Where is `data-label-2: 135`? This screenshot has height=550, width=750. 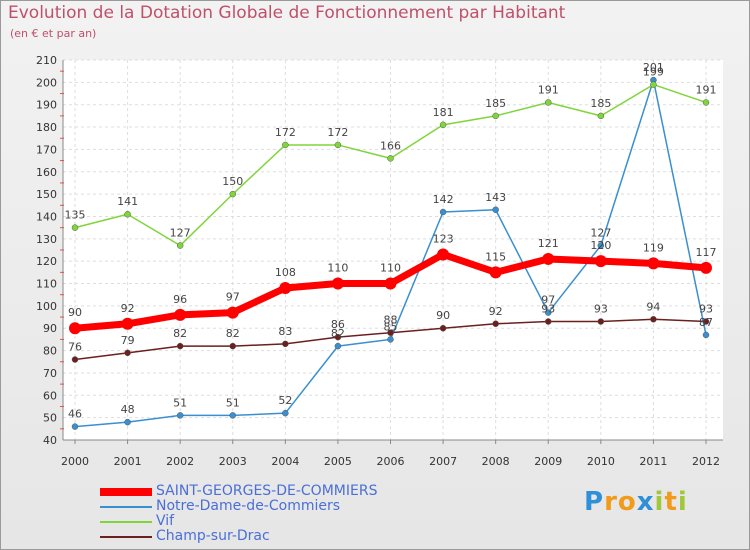 data-label-2: 135 is located at coordinates (75, 215).